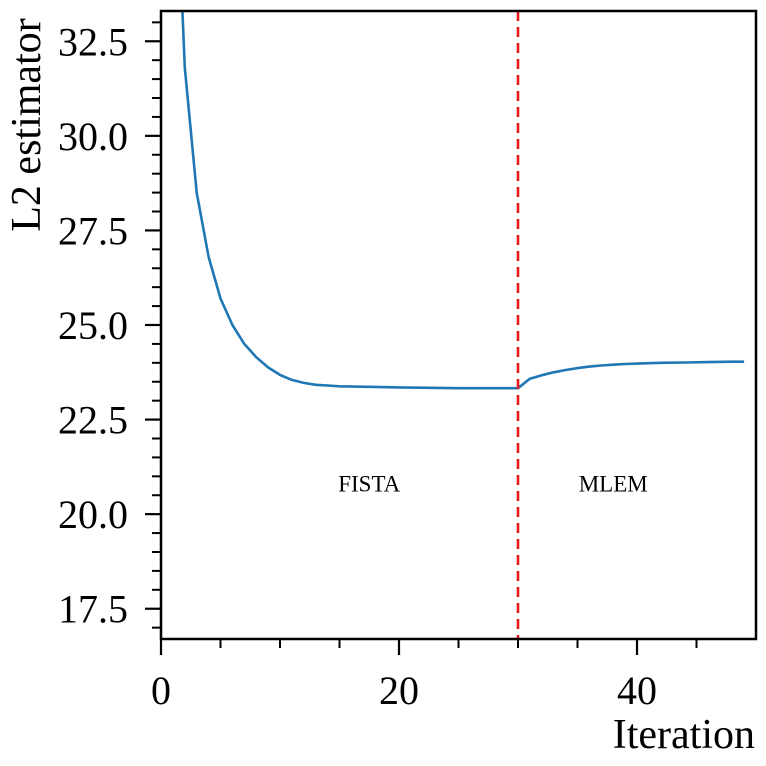  What do you see at coordinates (399, 690) in the screenshot?
I see `x-tick-label: 20` at bounding box center [399, 690].